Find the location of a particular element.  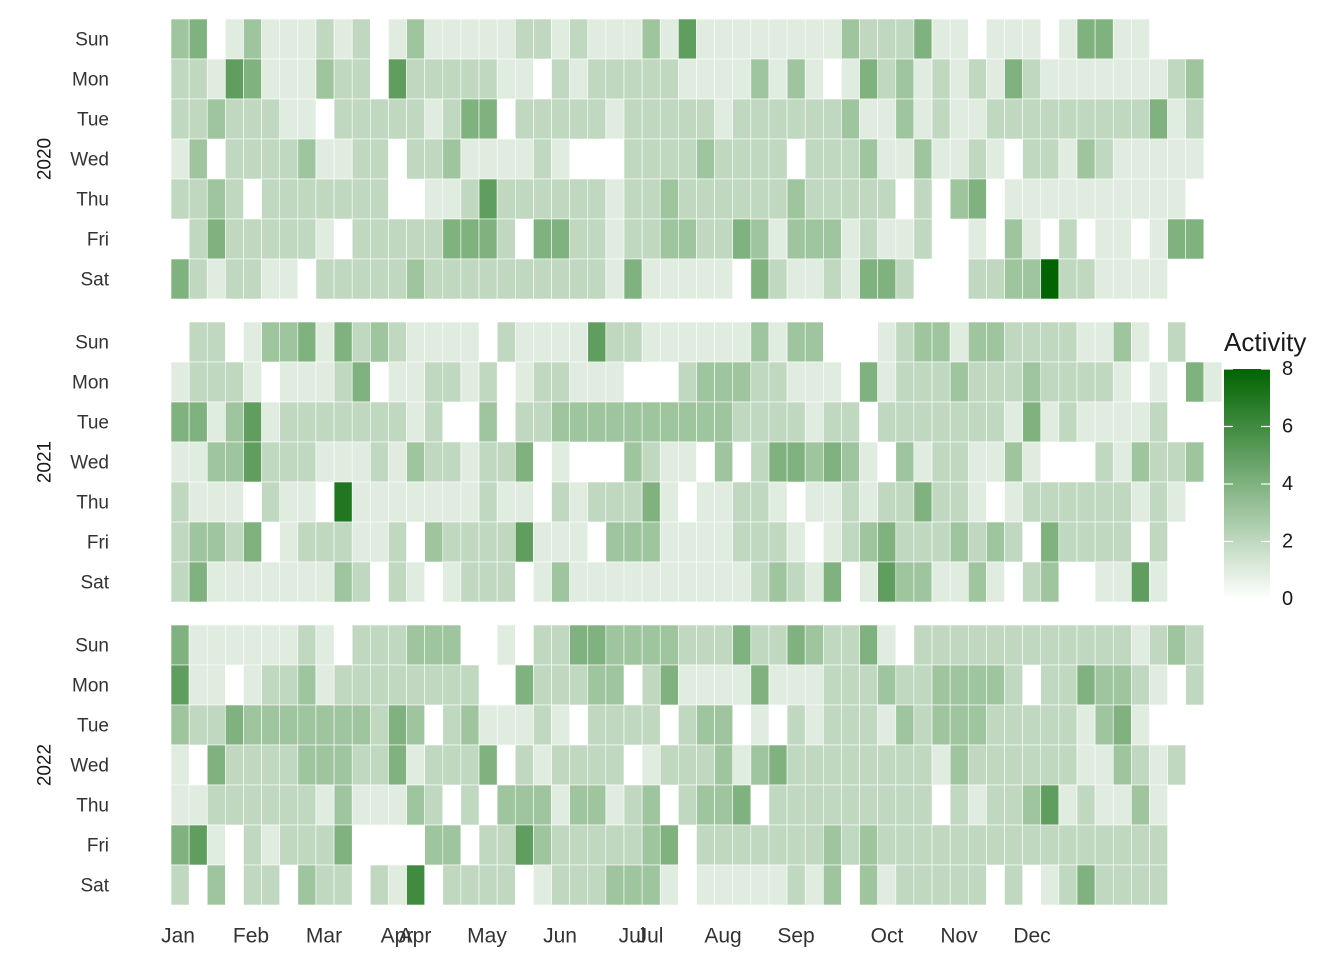

month-label-feb: Feb is located at coordinates (251, 936).